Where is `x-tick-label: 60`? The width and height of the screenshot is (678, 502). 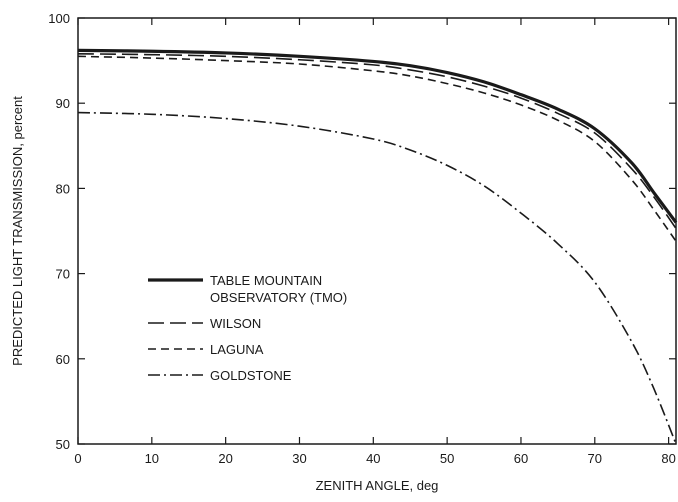
x-tick-label: 60 is located at coordinates (521, 458).